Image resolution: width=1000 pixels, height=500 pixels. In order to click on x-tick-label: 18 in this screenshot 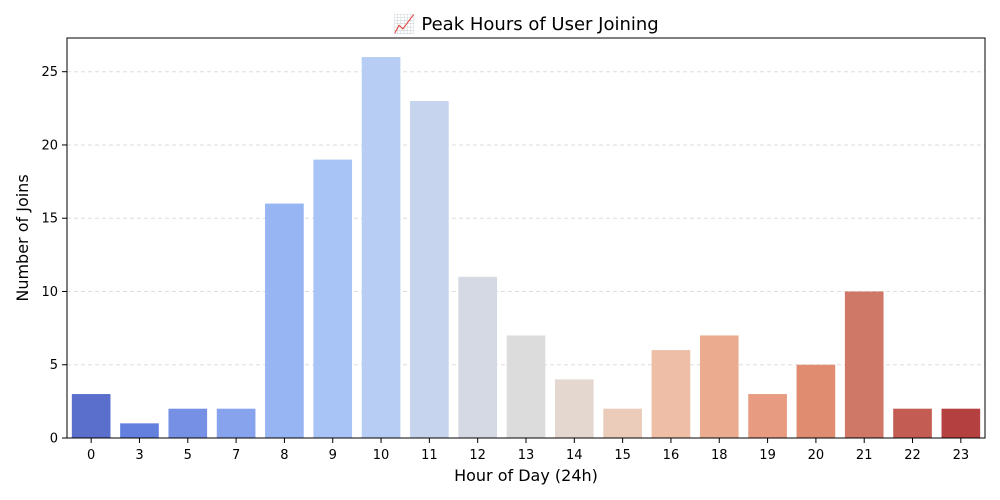, I will do `click(719, 455)`.